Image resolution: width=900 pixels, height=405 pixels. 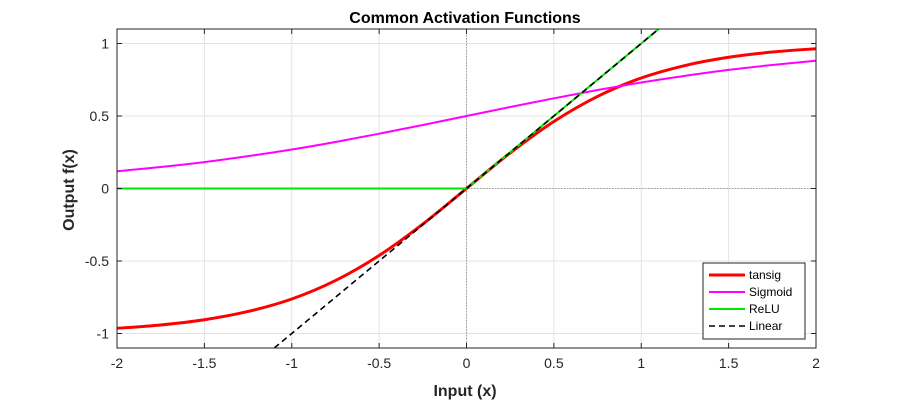 I want to click on y-tick-label: 1, so click(x=105, y=44).